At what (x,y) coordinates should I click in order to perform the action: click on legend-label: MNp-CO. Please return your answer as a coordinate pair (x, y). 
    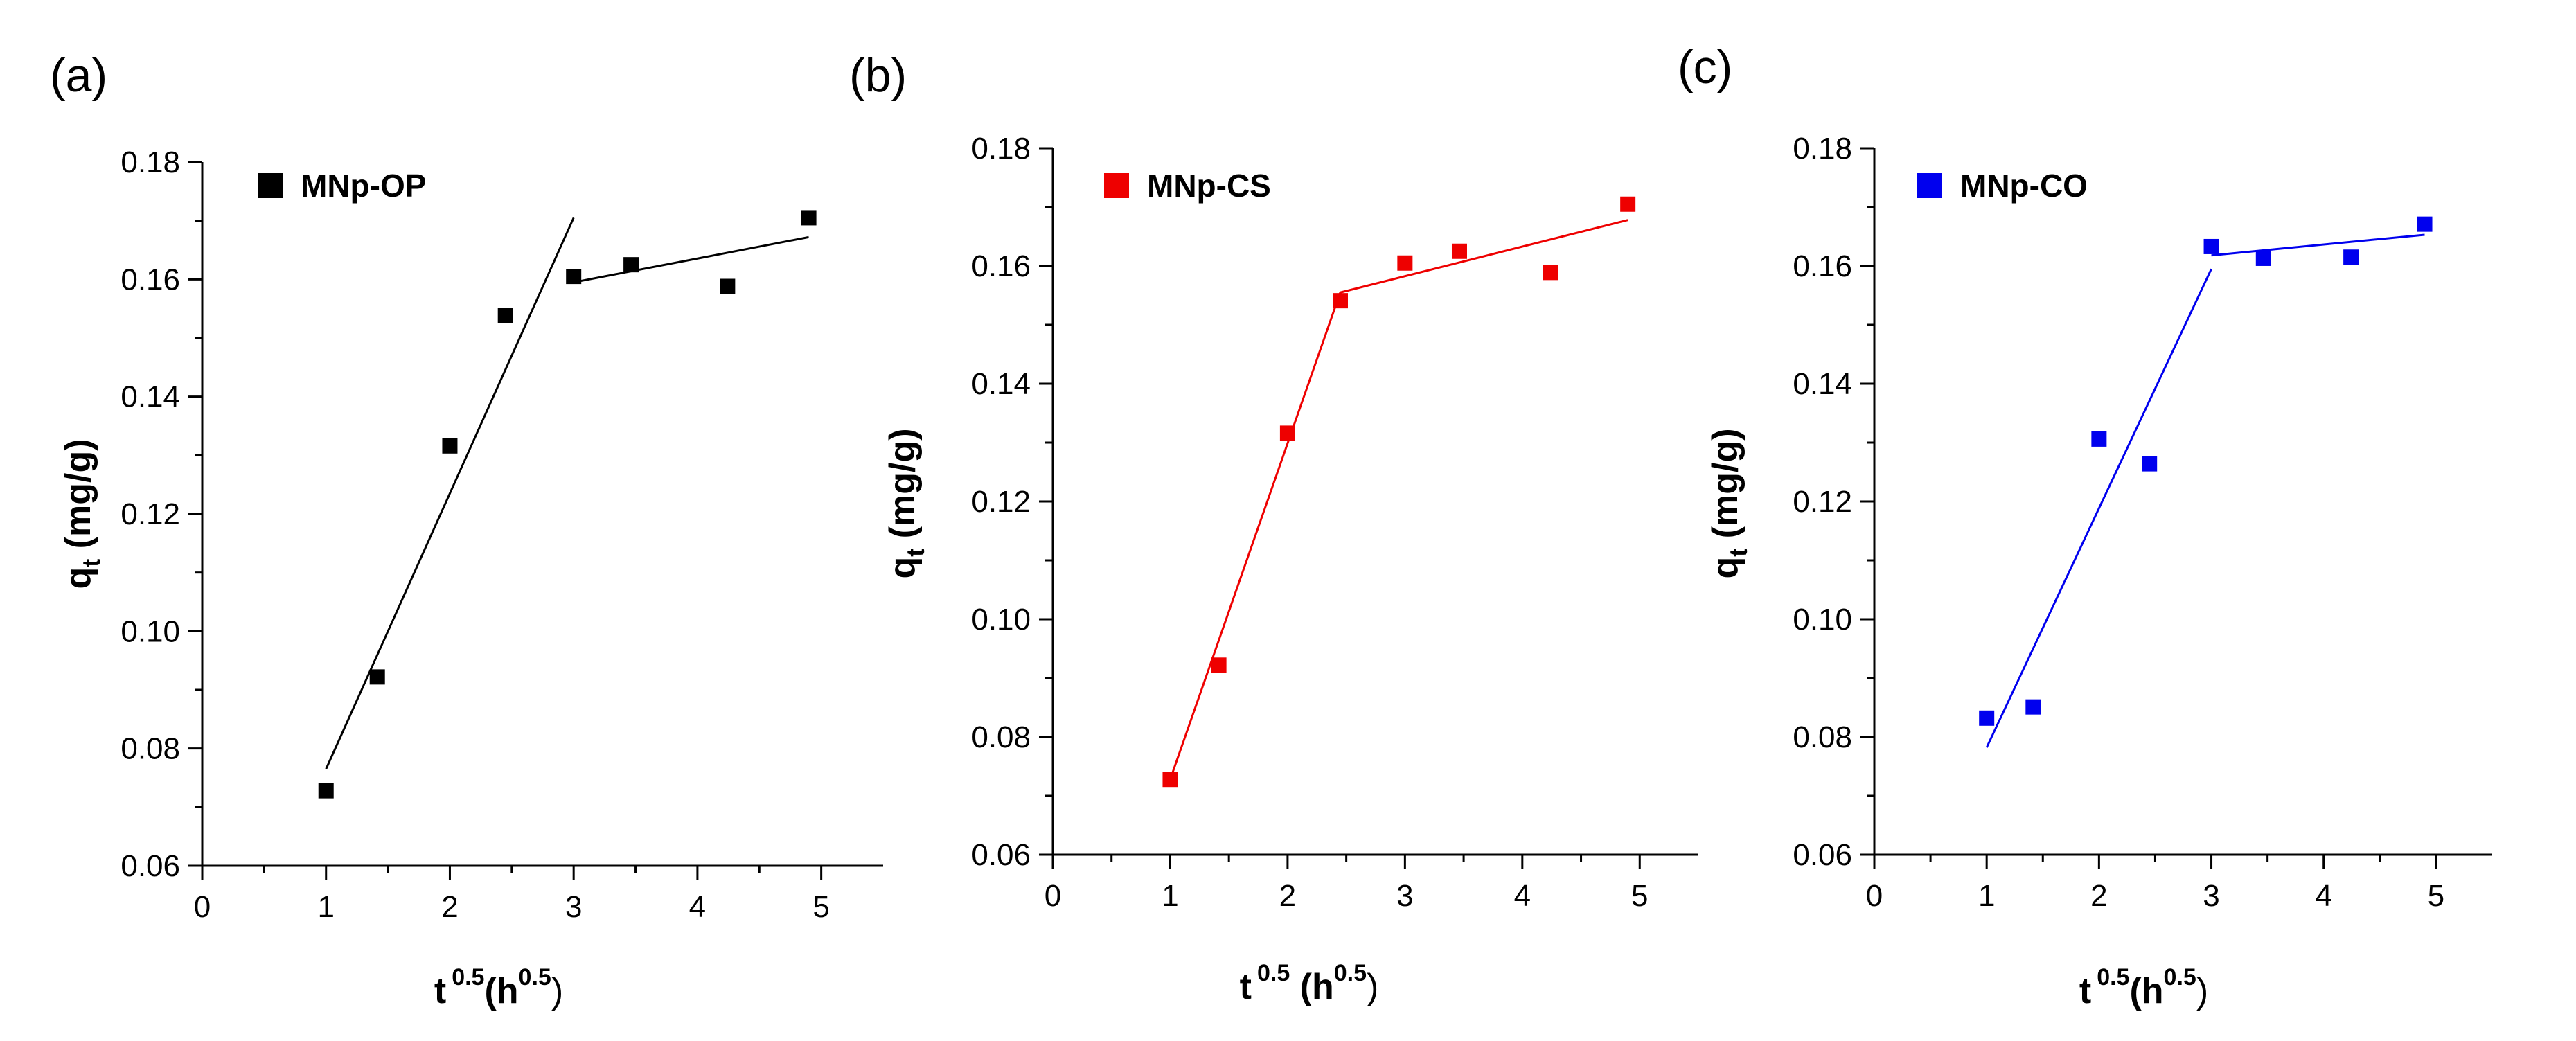
    Looking at the image, I should click on (2024, 186).